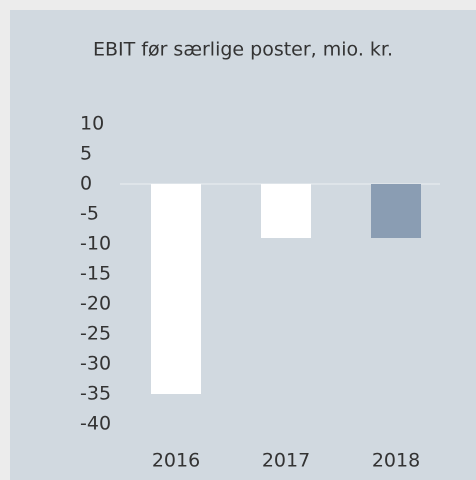 This screenshot has height=480, width=476. I want to click on y-tick-label: -25, so click(95, 334).